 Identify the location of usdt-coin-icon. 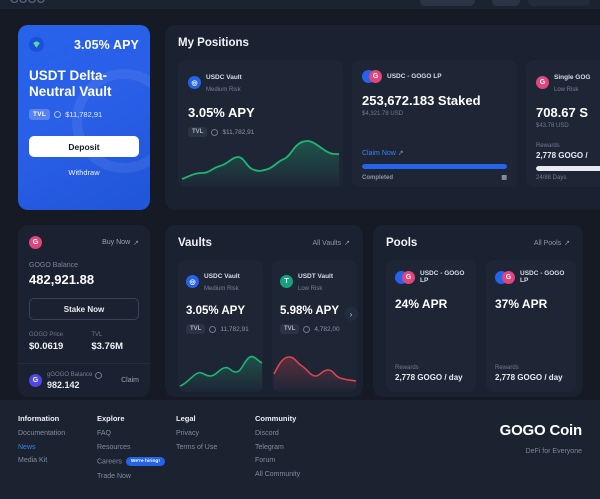
(36, 44).